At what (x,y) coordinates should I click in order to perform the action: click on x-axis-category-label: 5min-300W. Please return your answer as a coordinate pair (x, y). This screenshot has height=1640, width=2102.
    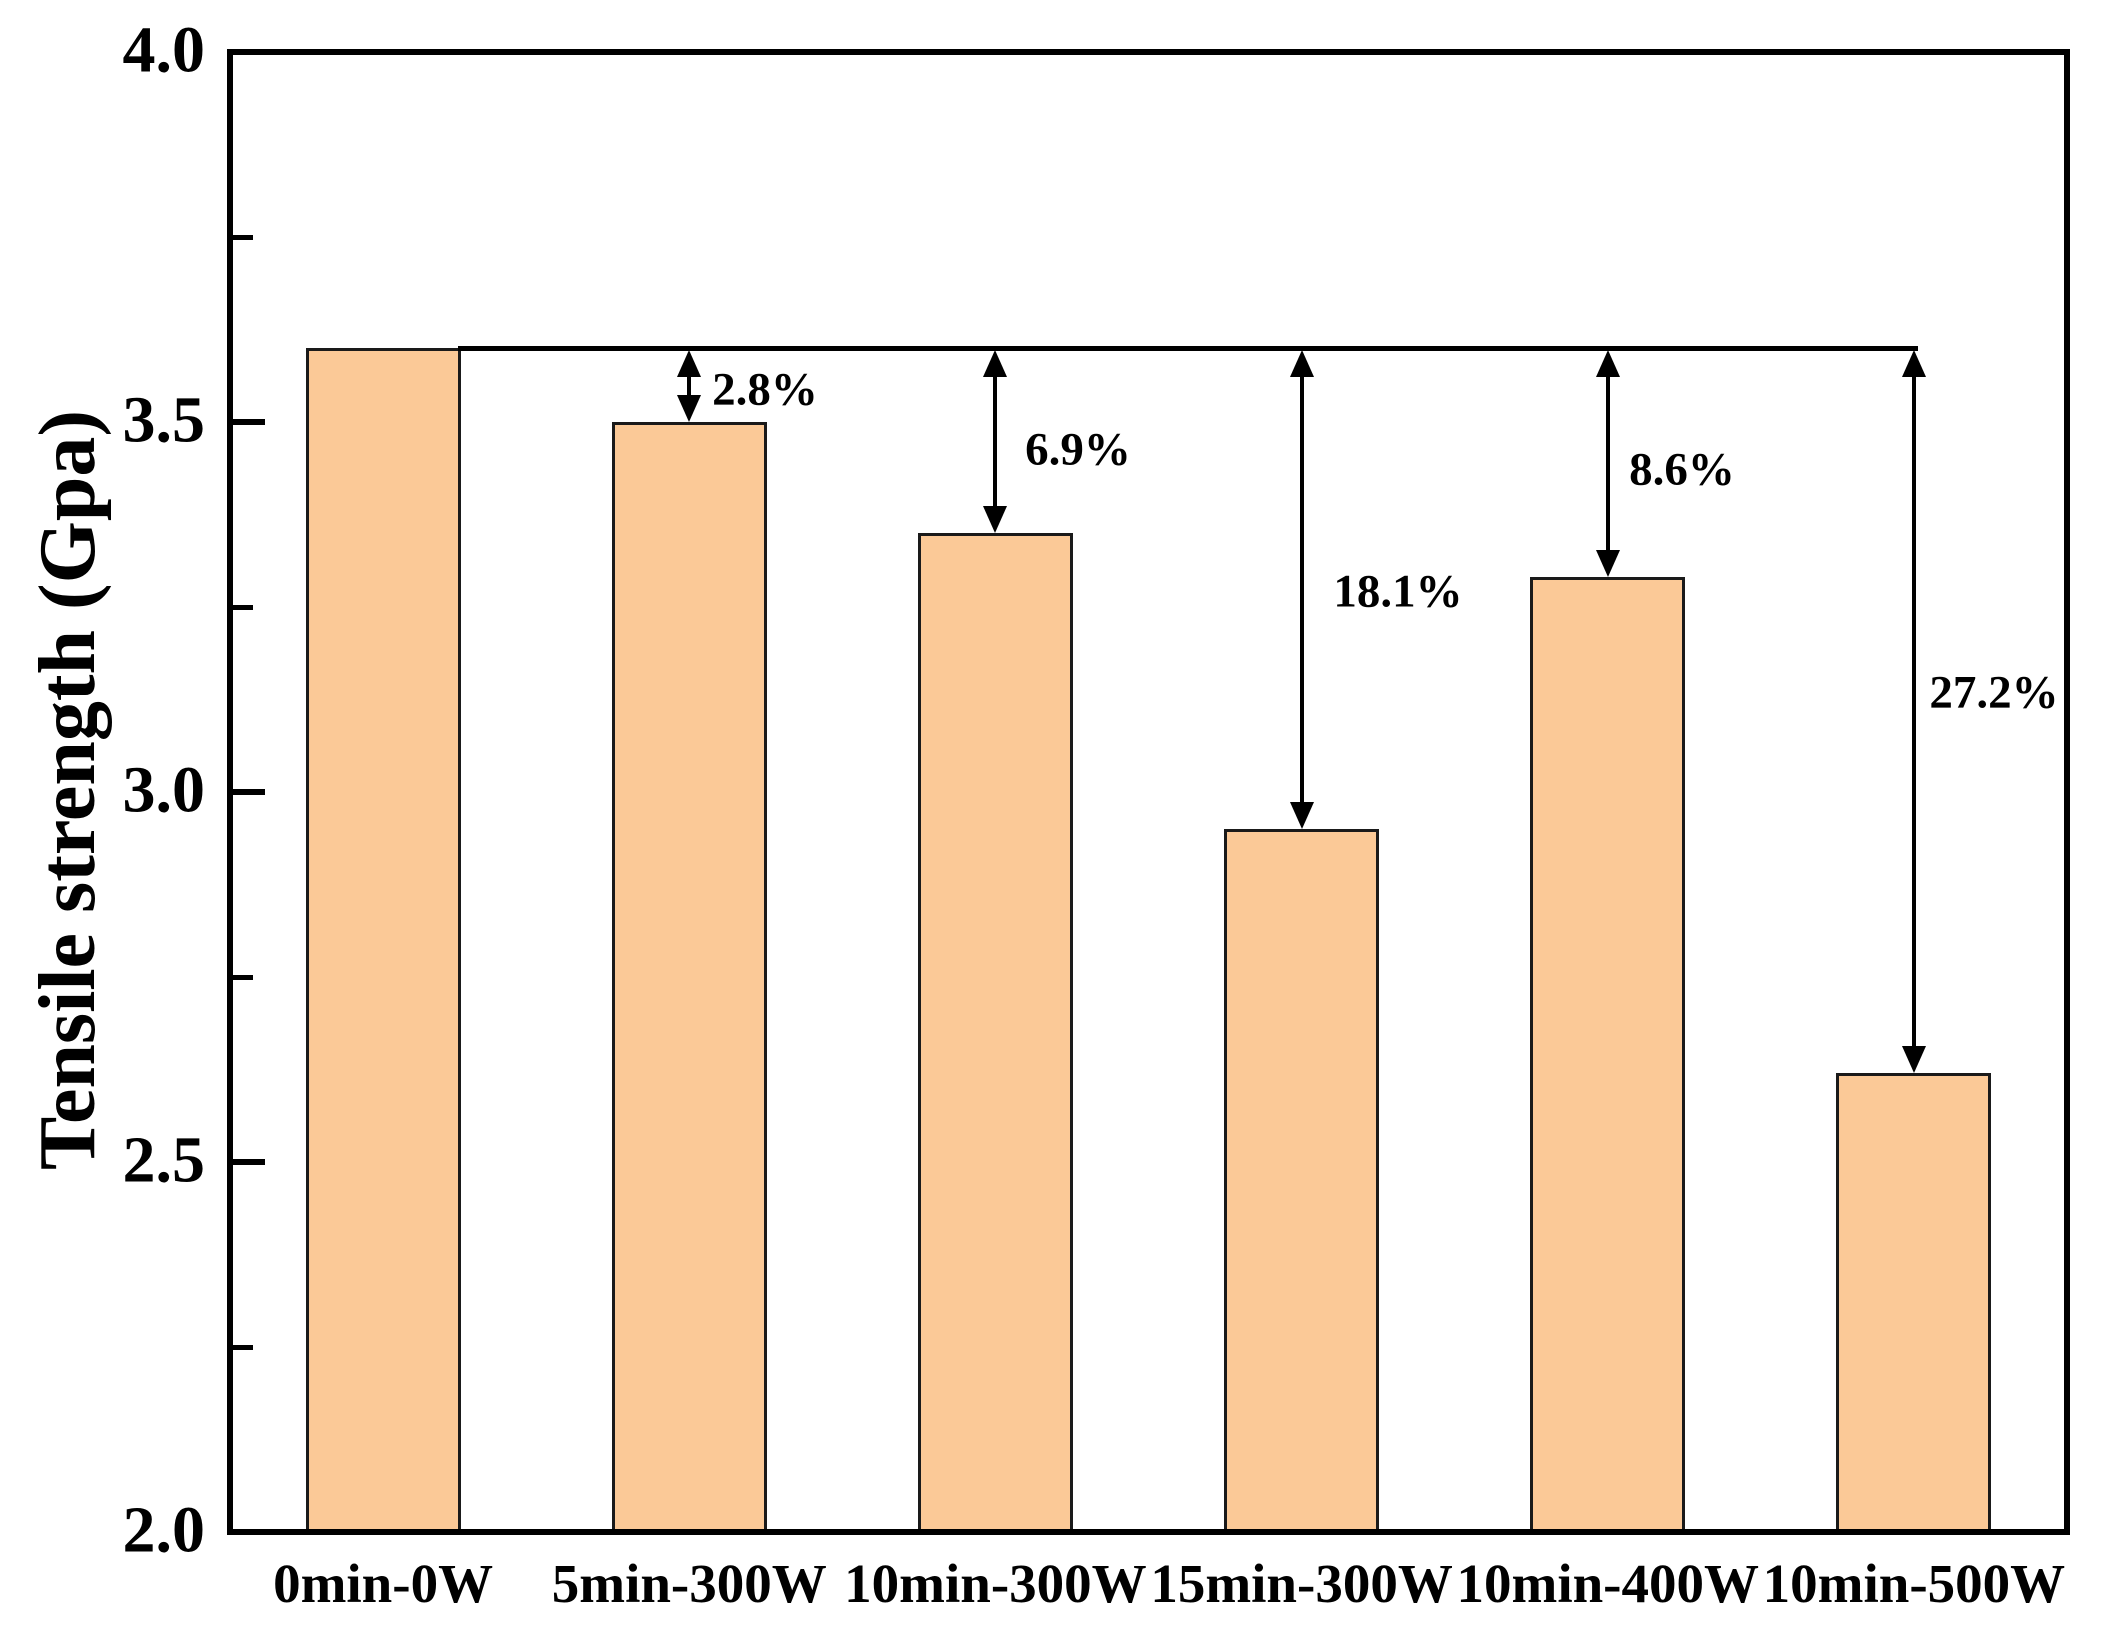
    Looking at the image, I should click on (689, 1583).